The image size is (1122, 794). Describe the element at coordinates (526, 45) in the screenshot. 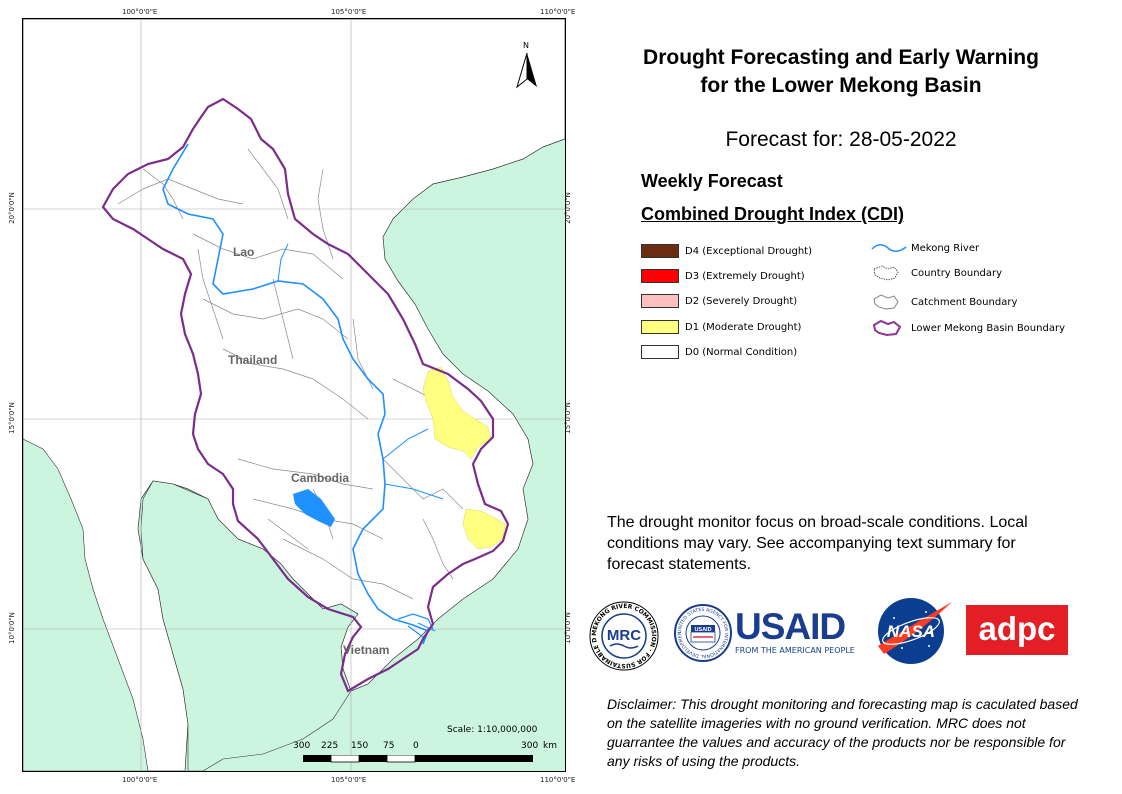

I see `north-label: N` at that location.